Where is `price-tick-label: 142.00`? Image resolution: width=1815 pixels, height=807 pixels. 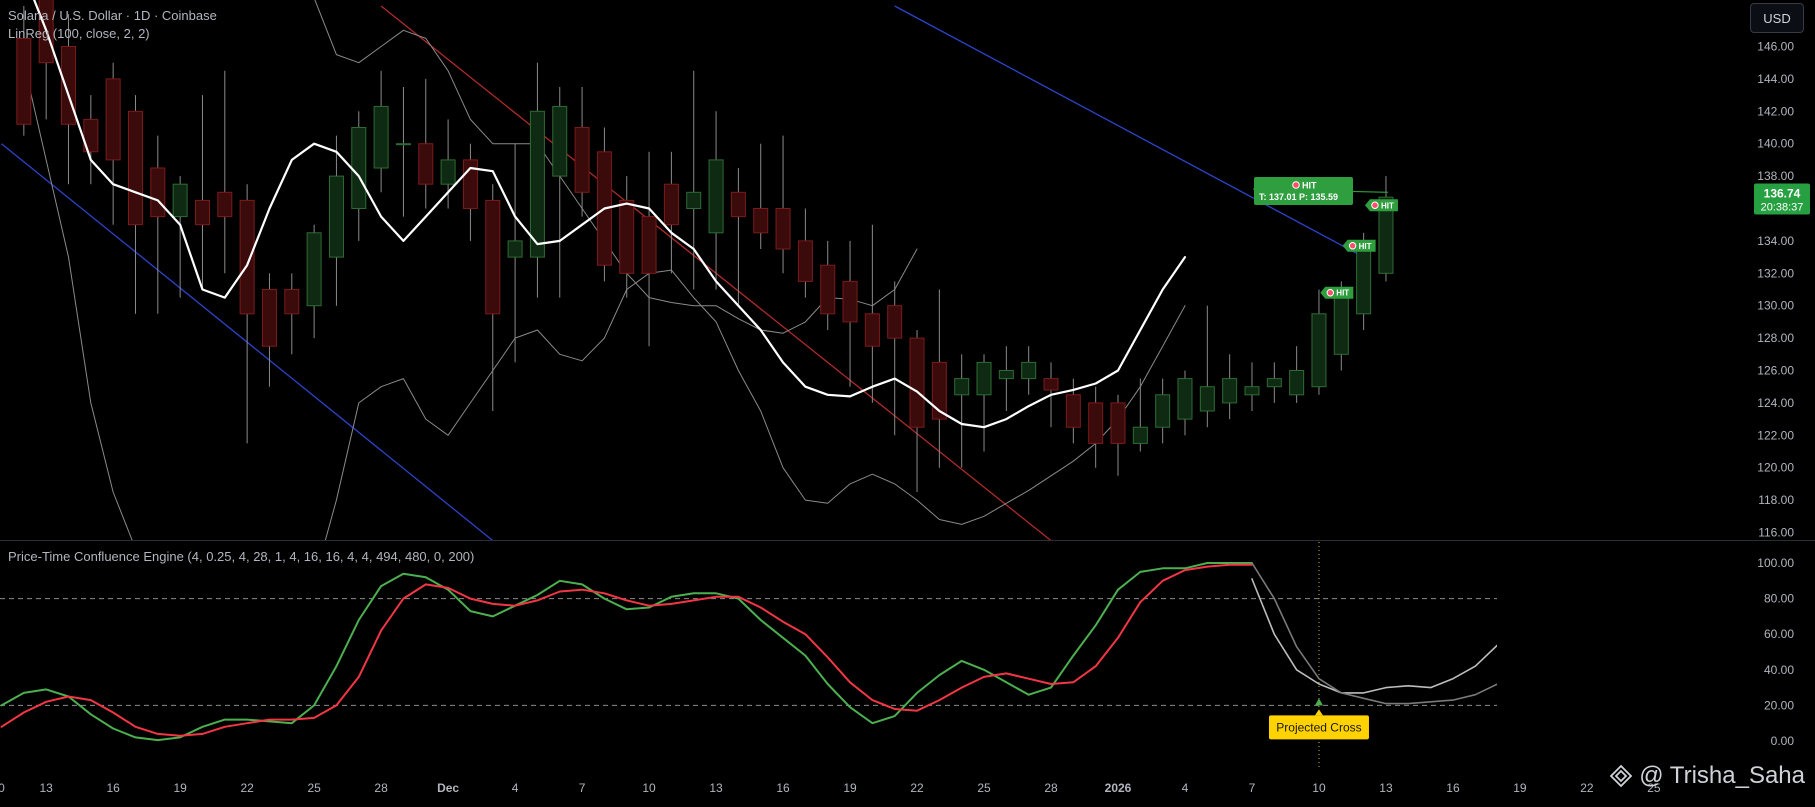 price-tick-label: 142.00 is located at coordinates (1775, 111).